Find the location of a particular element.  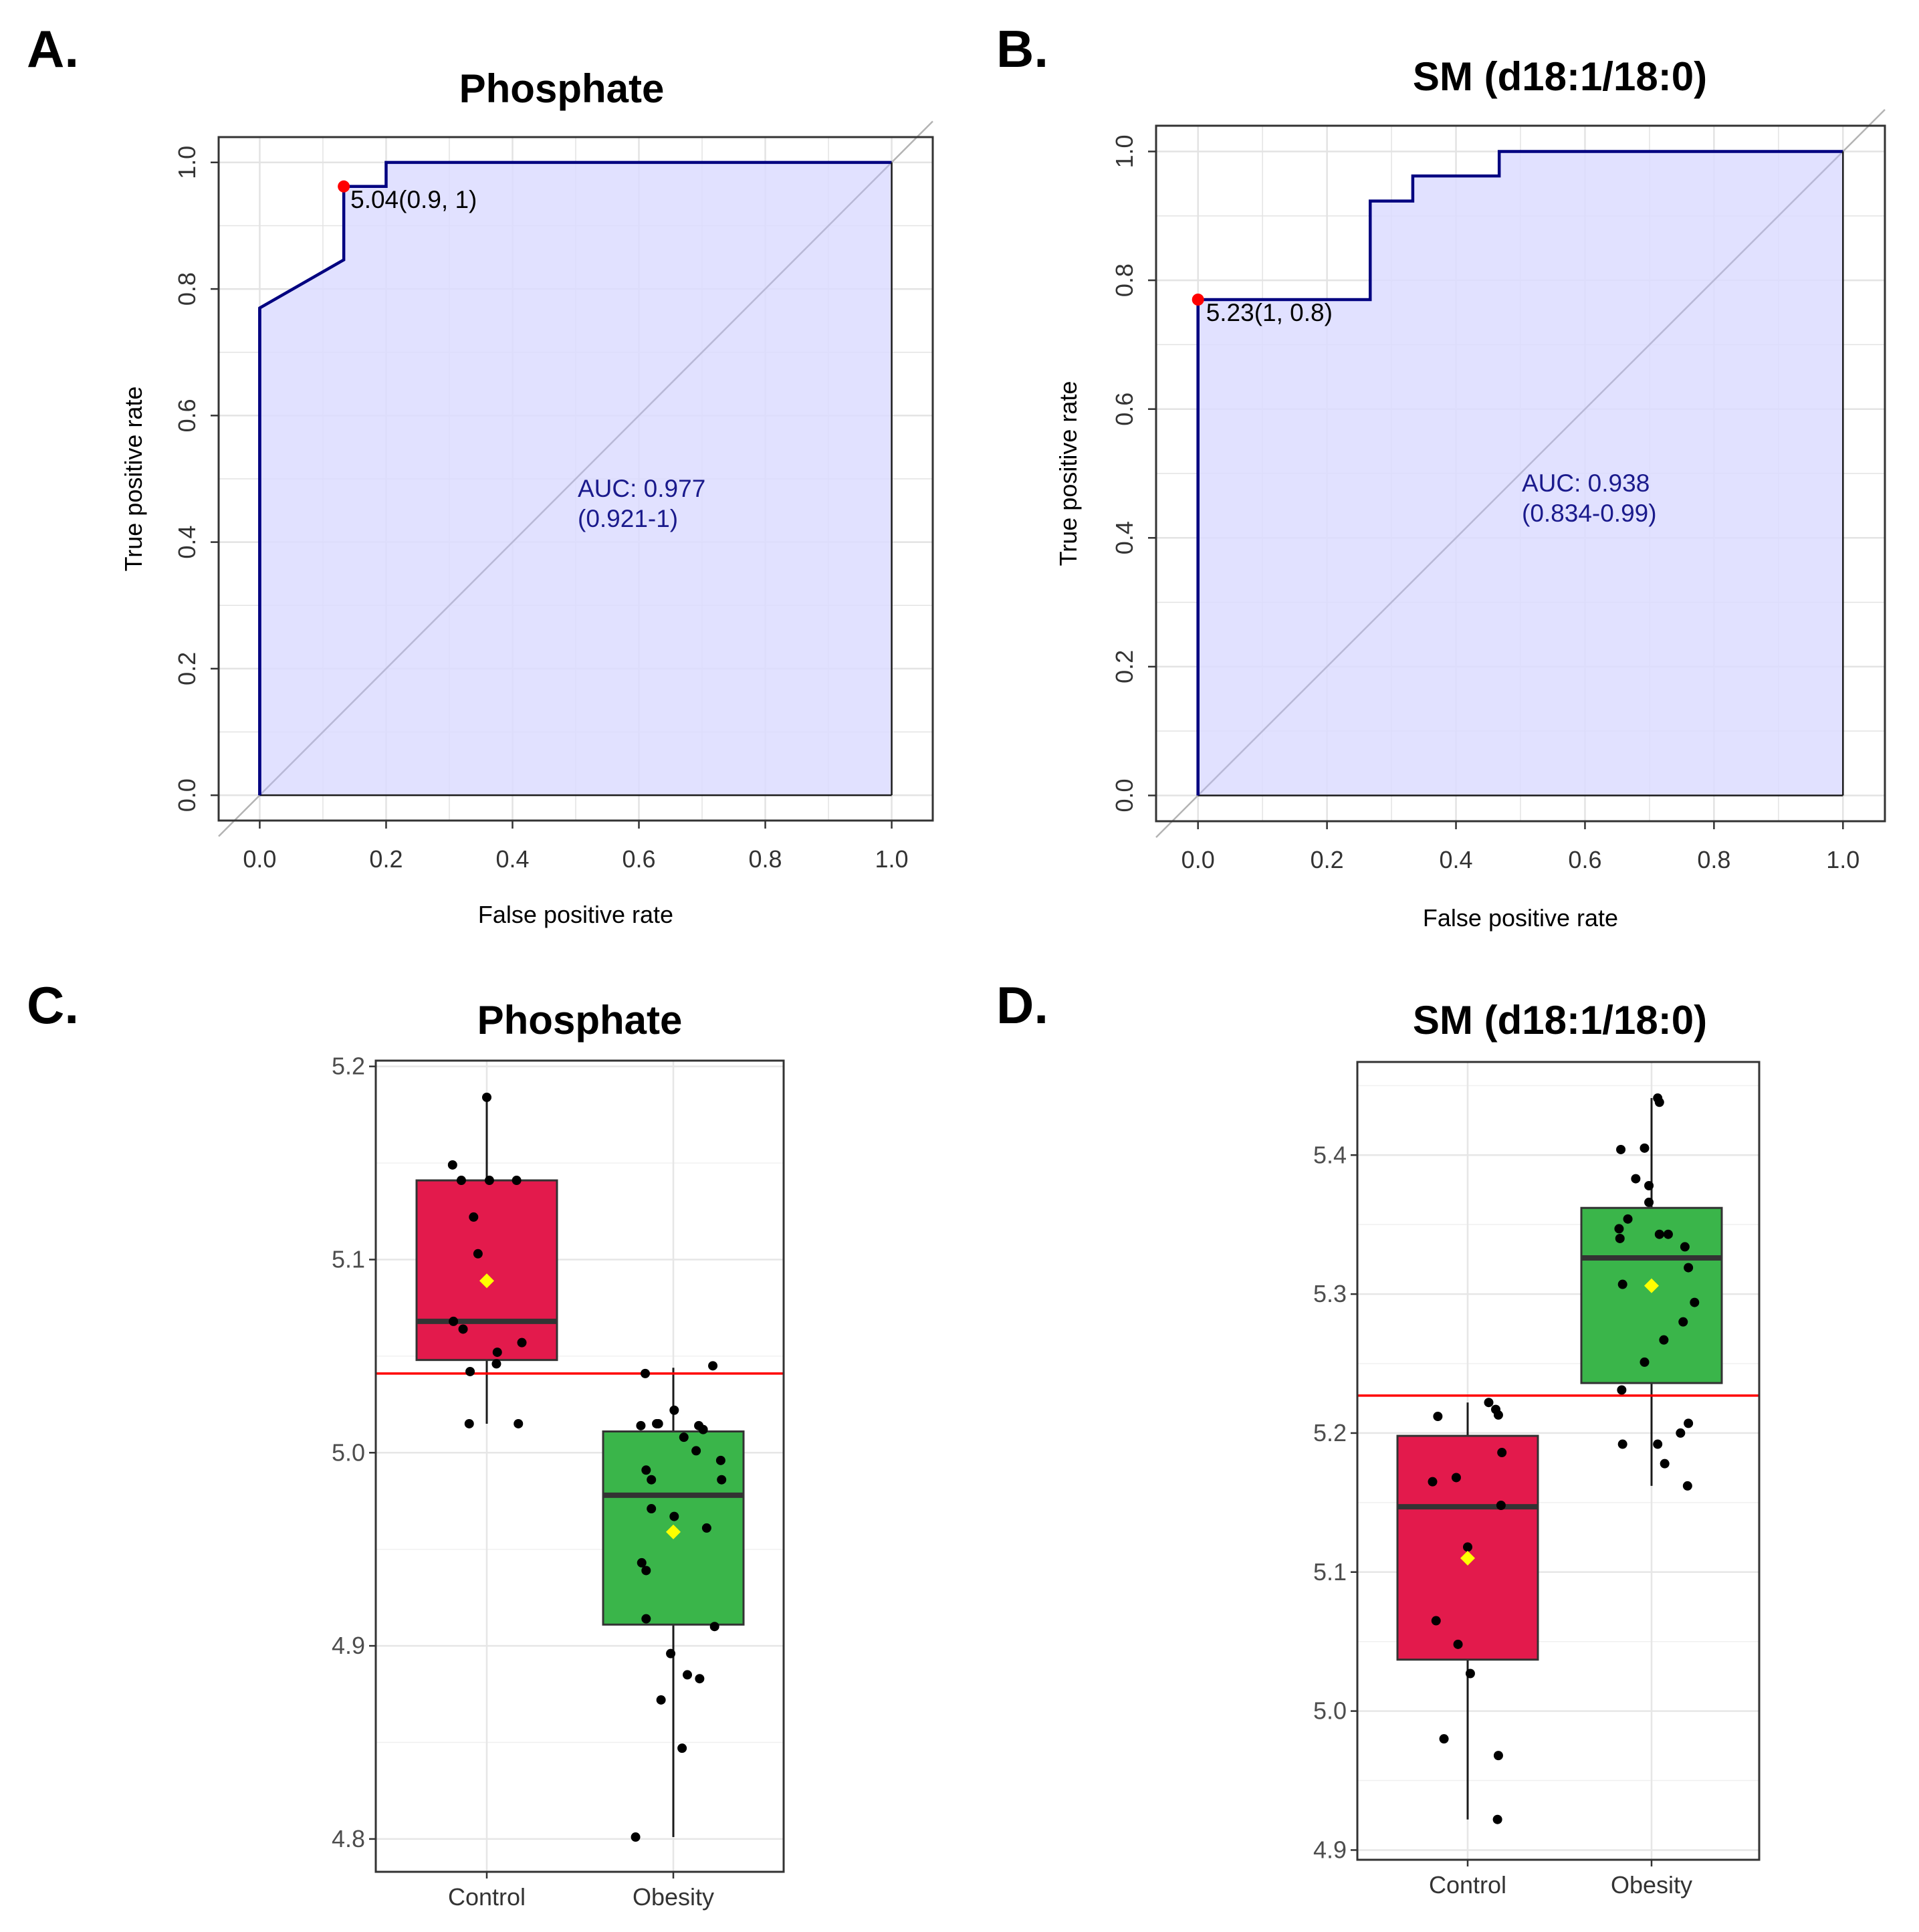

auc-ci-label: (0.921-1) is located at coordinates (628, 518).